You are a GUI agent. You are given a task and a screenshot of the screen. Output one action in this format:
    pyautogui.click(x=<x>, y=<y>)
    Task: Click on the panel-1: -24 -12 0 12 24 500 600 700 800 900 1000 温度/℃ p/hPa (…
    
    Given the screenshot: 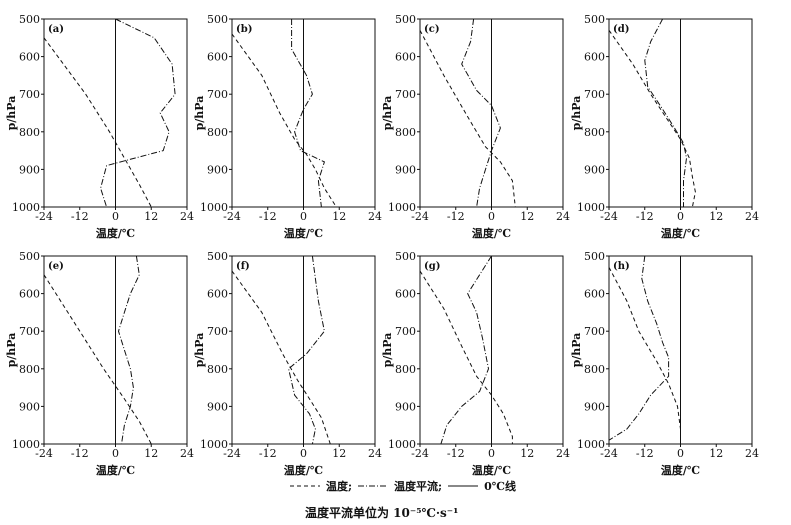 What is the action you would take?
    pyautogui.click(x=287, y=126)
    